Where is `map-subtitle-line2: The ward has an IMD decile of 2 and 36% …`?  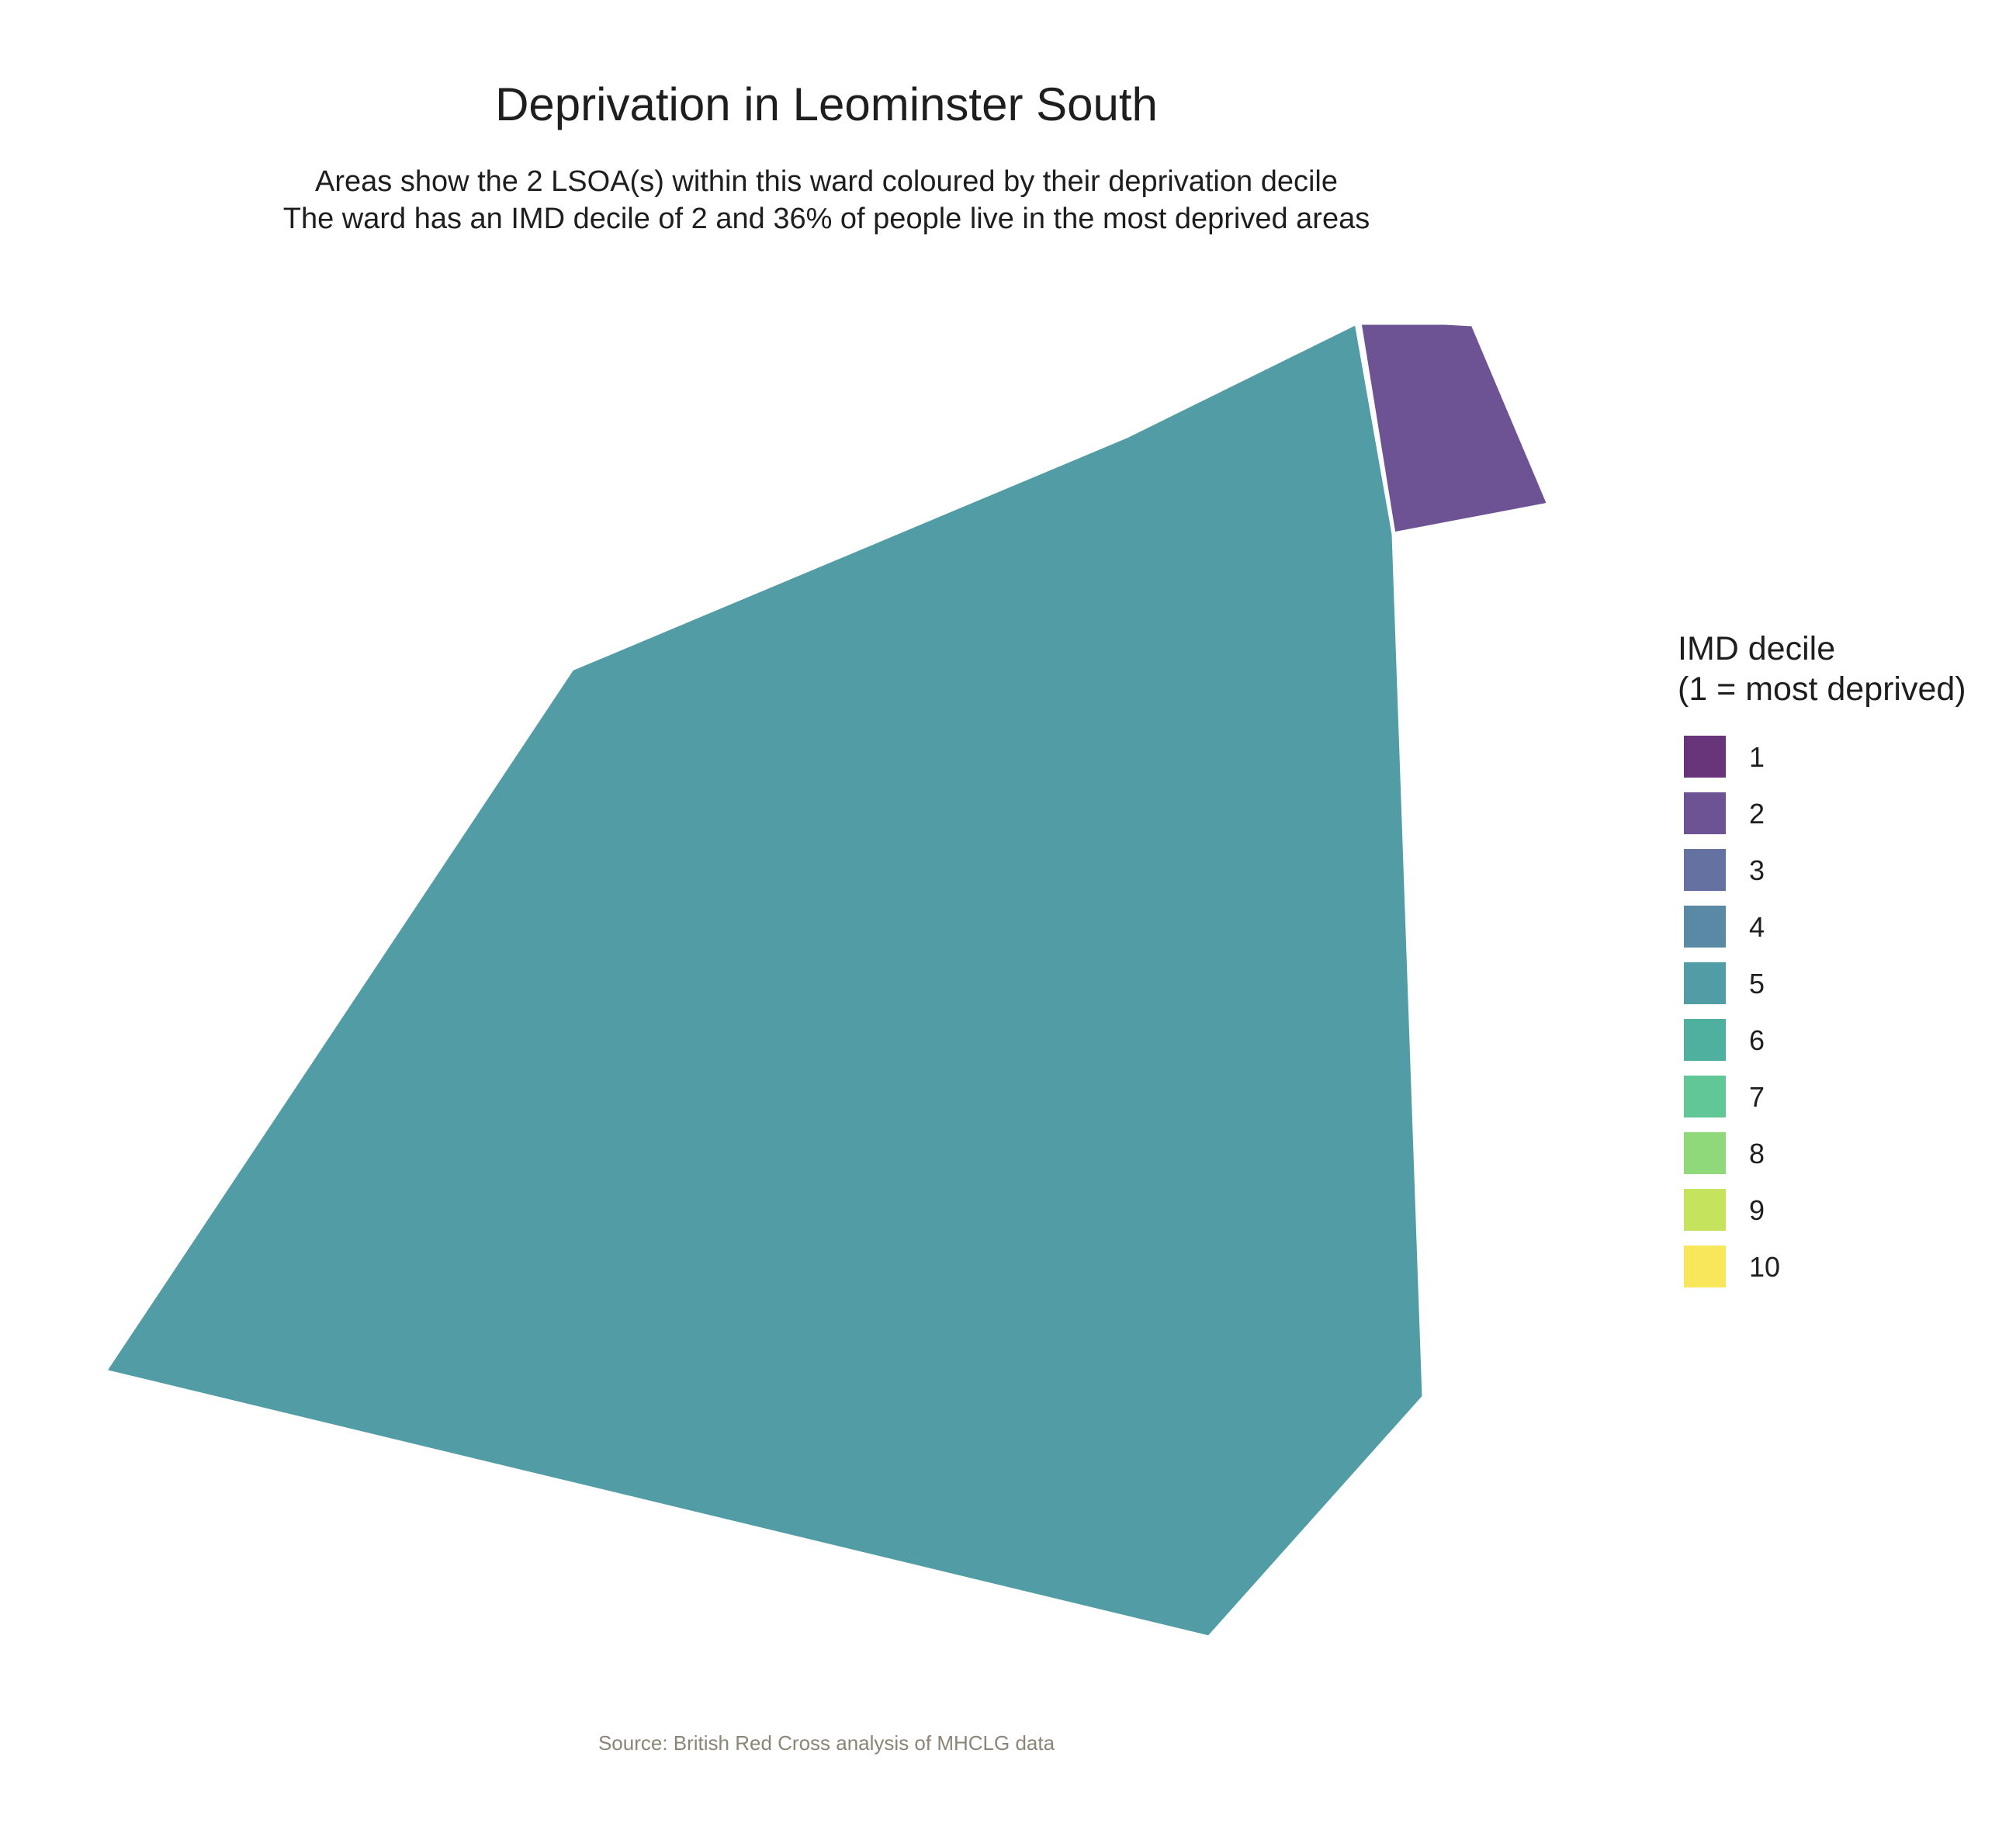 map-subtitle-line2: The ward has an IMD decile of 2 and 36% … is located at coordinates (826, 219).